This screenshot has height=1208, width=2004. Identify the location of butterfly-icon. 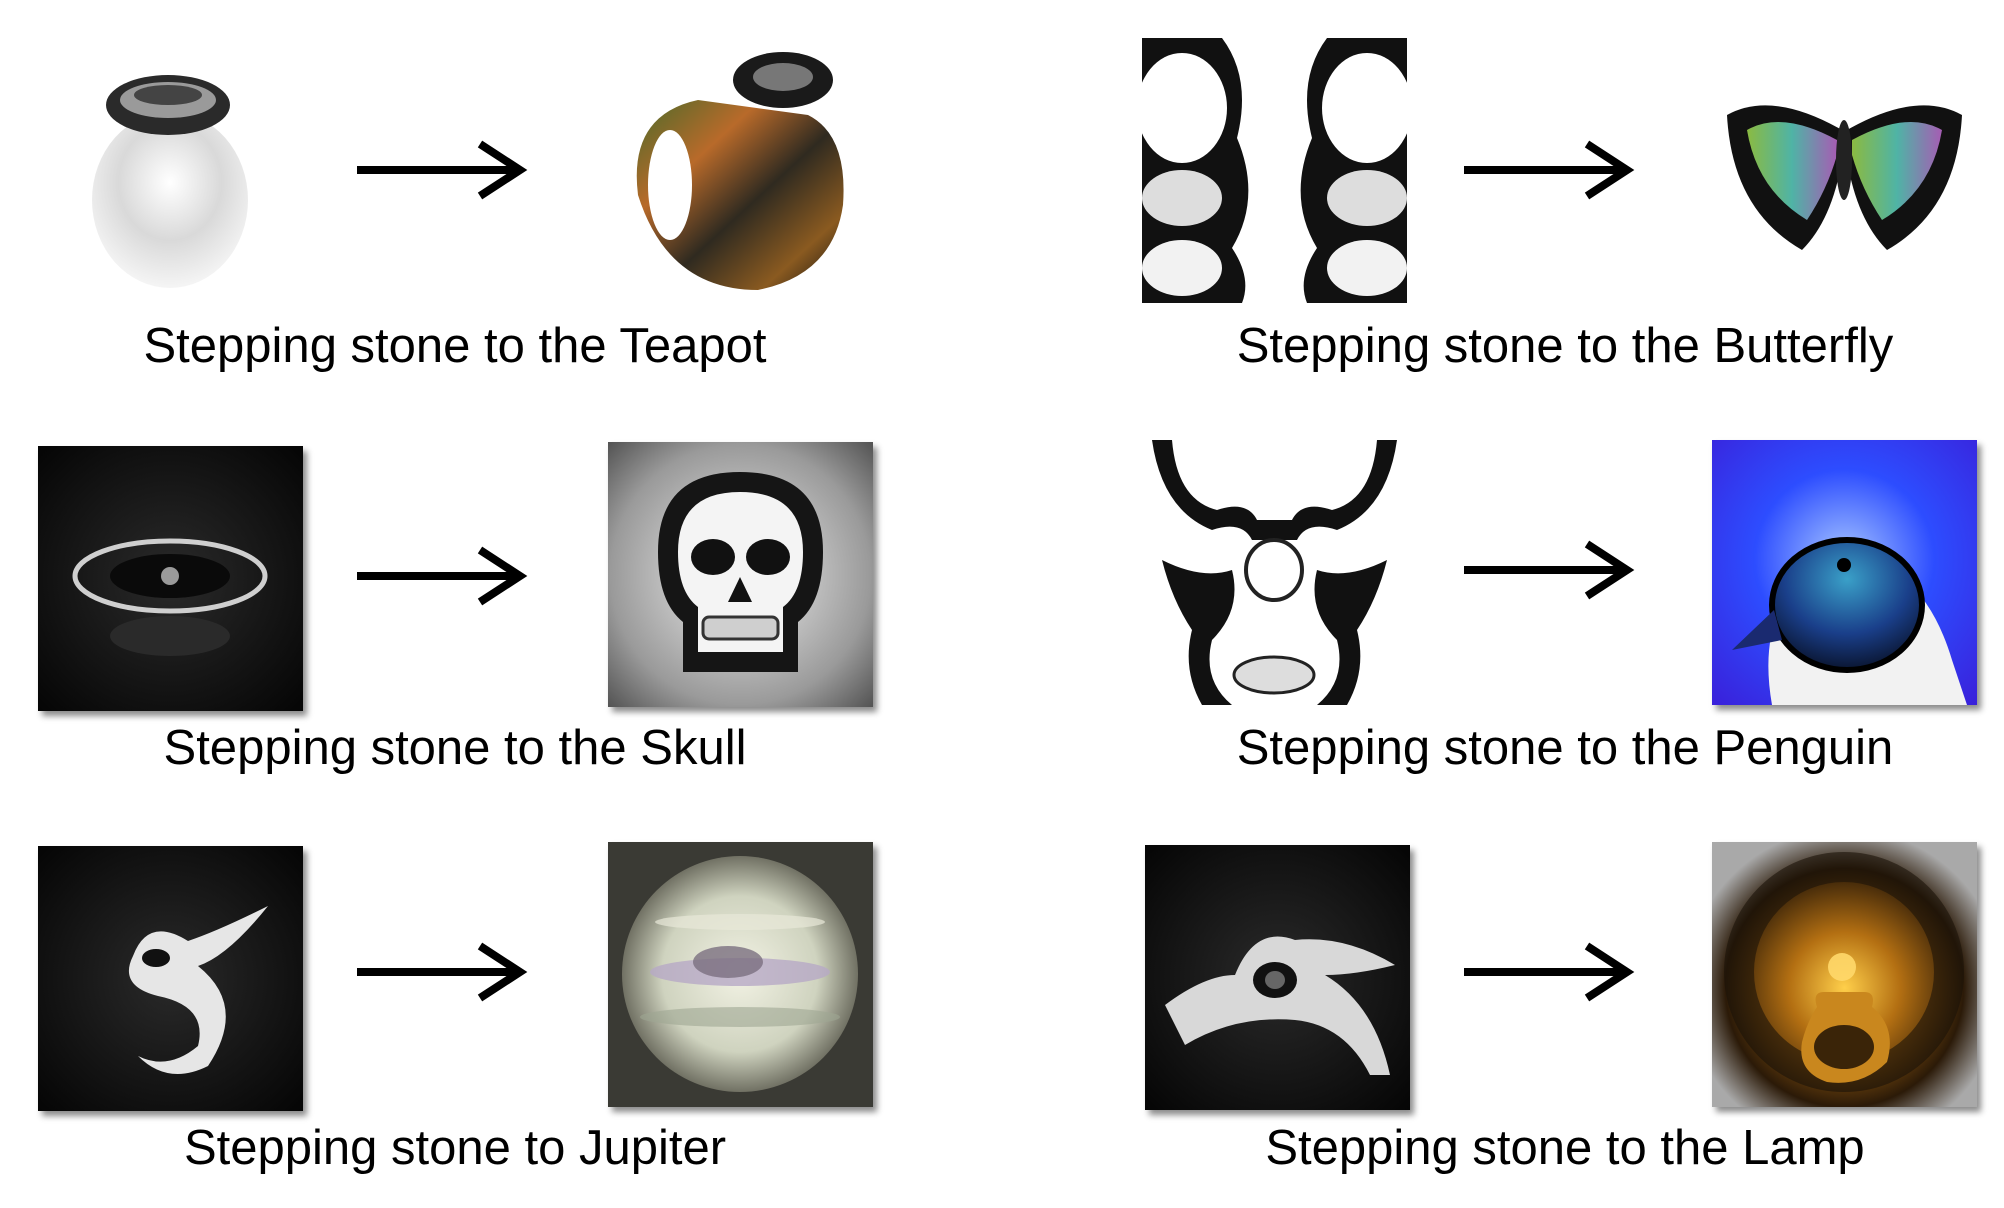
(1844, 172).